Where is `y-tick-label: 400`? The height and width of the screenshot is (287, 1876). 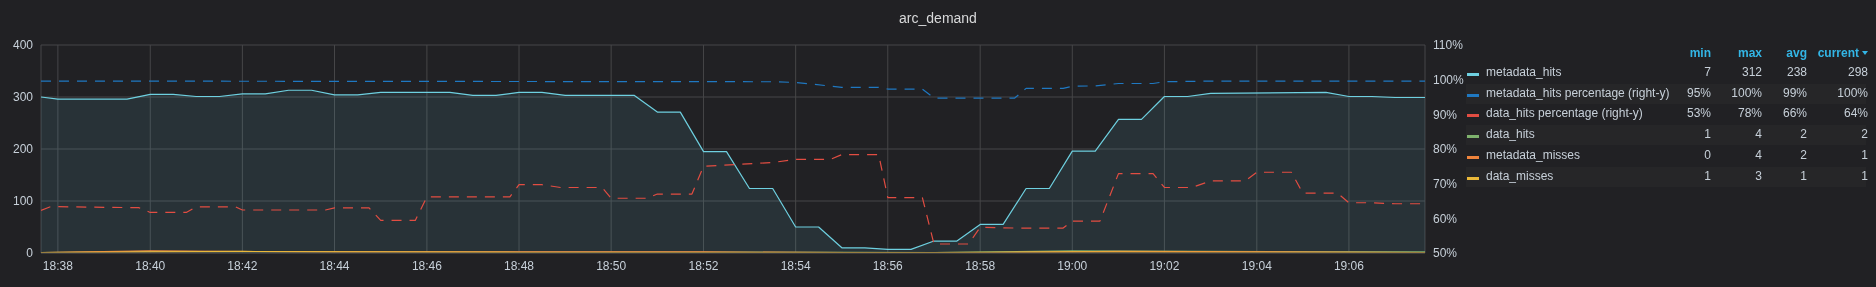 y-tick-label: 400 is located at coordinates (23, 45).